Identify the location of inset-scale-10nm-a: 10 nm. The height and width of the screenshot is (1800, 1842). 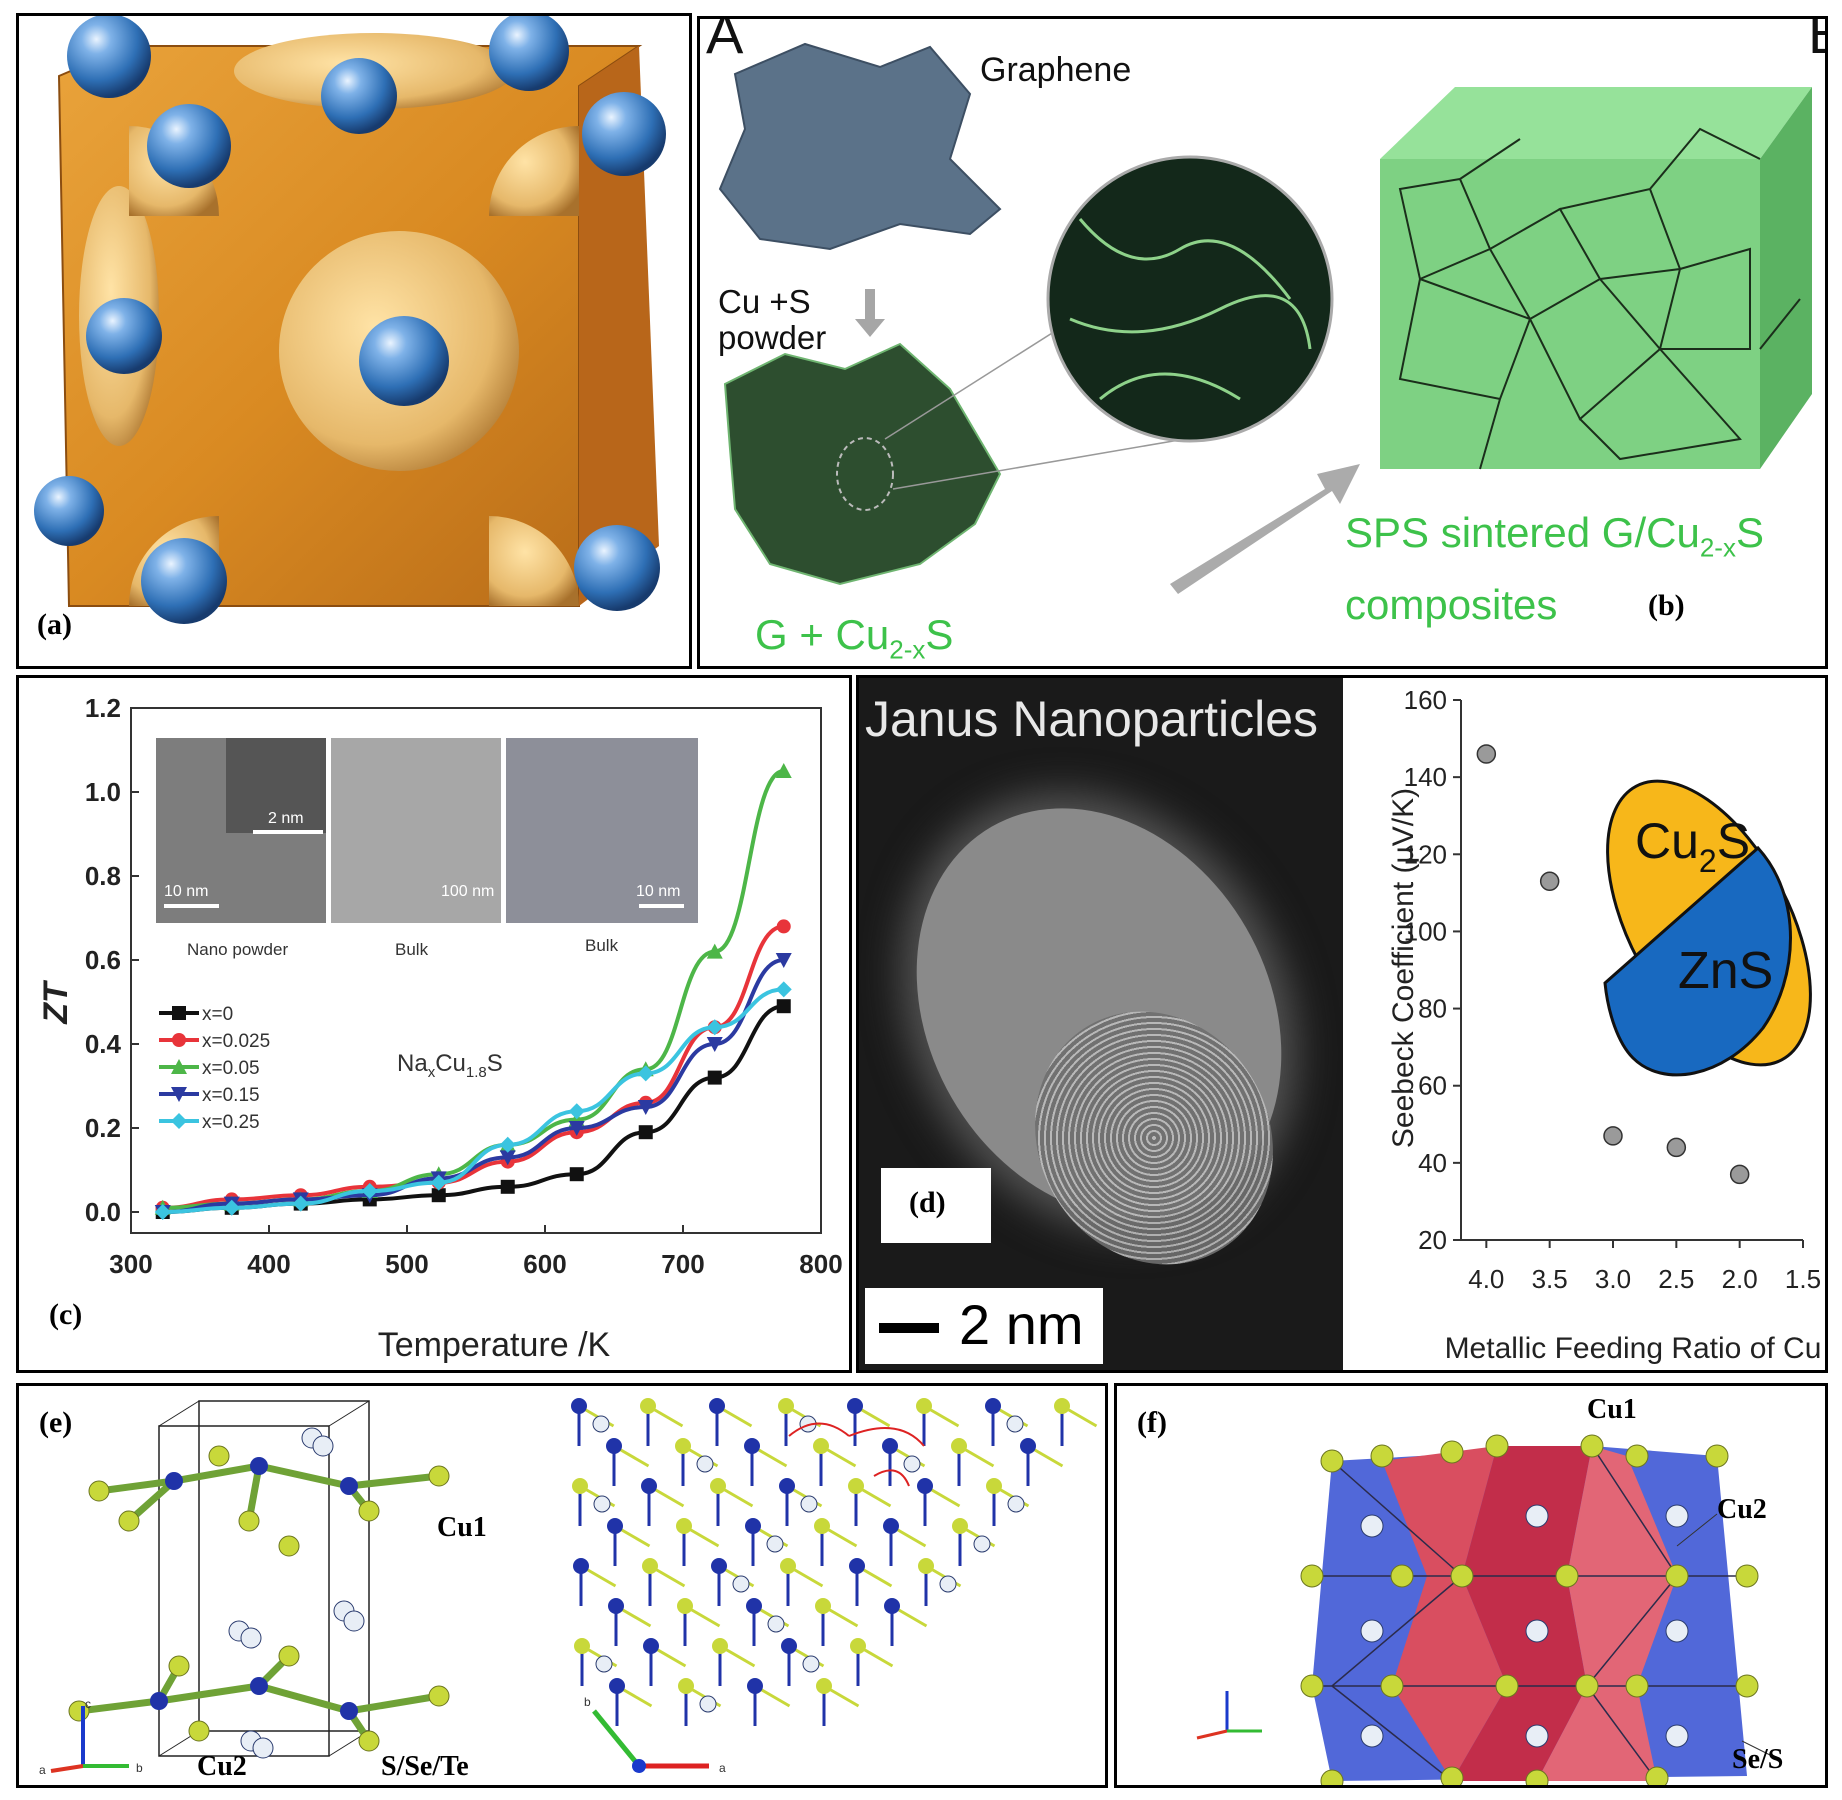
(186, 891).